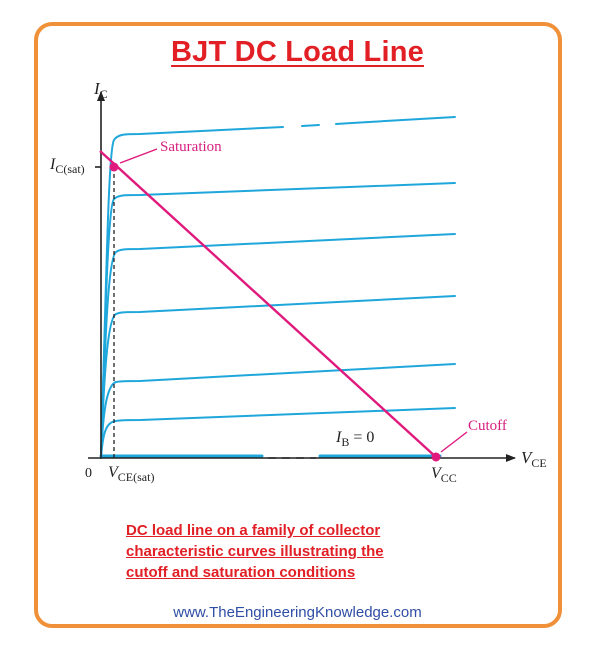 The image size is (595, 657). I want to click on y-axis-label: IC, so click(100, 90).